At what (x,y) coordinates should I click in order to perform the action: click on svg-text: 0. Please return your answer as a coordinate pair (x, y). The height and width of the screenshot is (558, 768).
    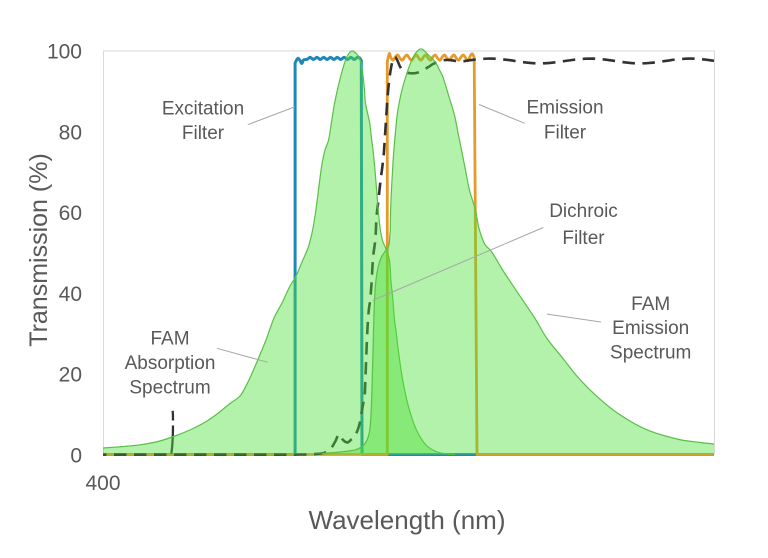
    Looking at the image, I should click on (76, 456).